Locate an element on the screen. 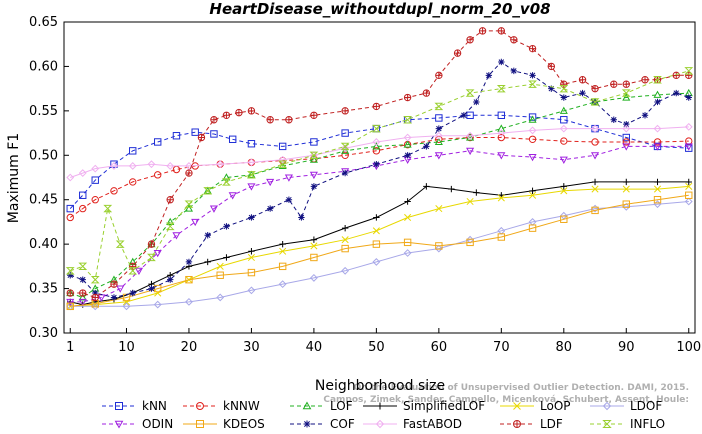 The height and width of the screenshot is (434, 702). legend-item-knnw: kNNW is located at coordinates (221, 406).